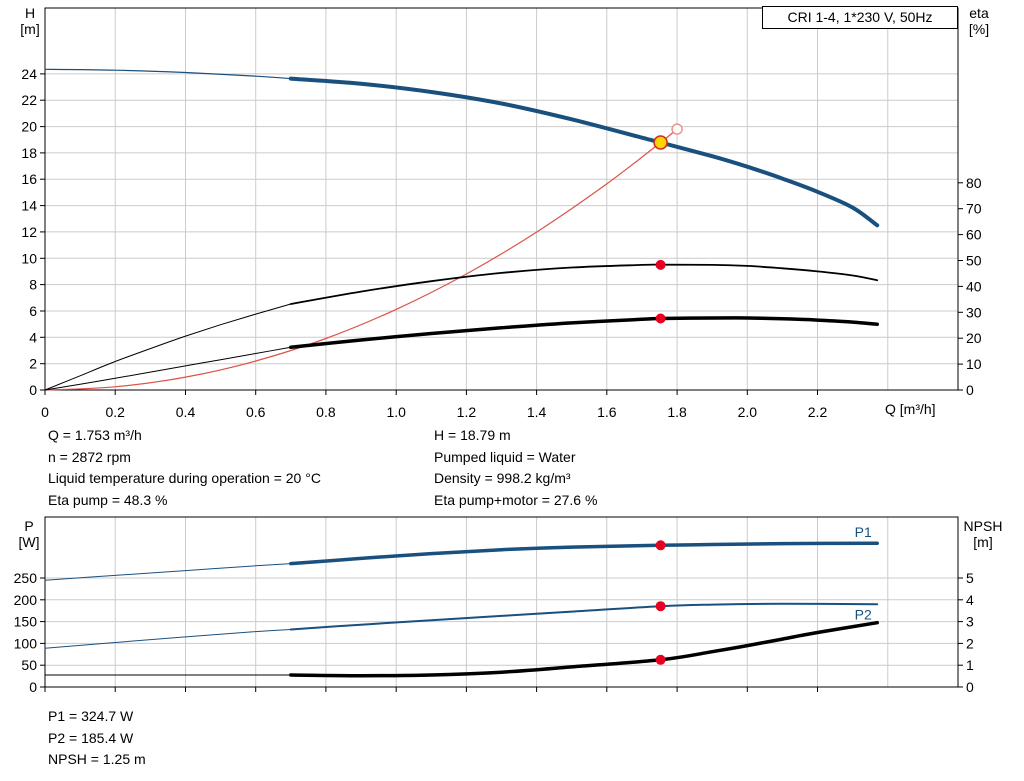 The height and width of the screenshot is (781, 1024). What do you see at coordinates (396, 412) in the screenshot?
I see `x-tick-label: 1.0` at bounding box center [396, 412].